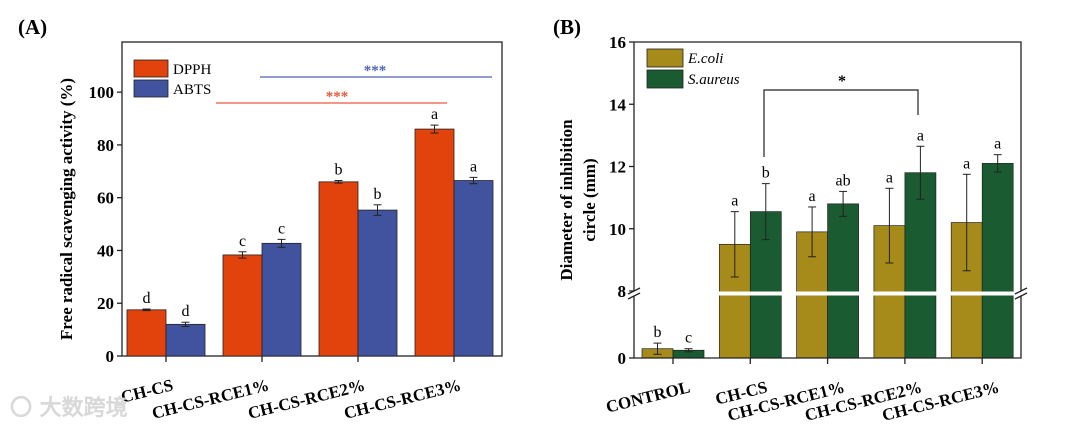 This screenshot has height=430, width=1080. What do you see at coordinates (105, 250) in the screenshot?
I see `y-tick-label: 40` at bounding box center [105, 250].